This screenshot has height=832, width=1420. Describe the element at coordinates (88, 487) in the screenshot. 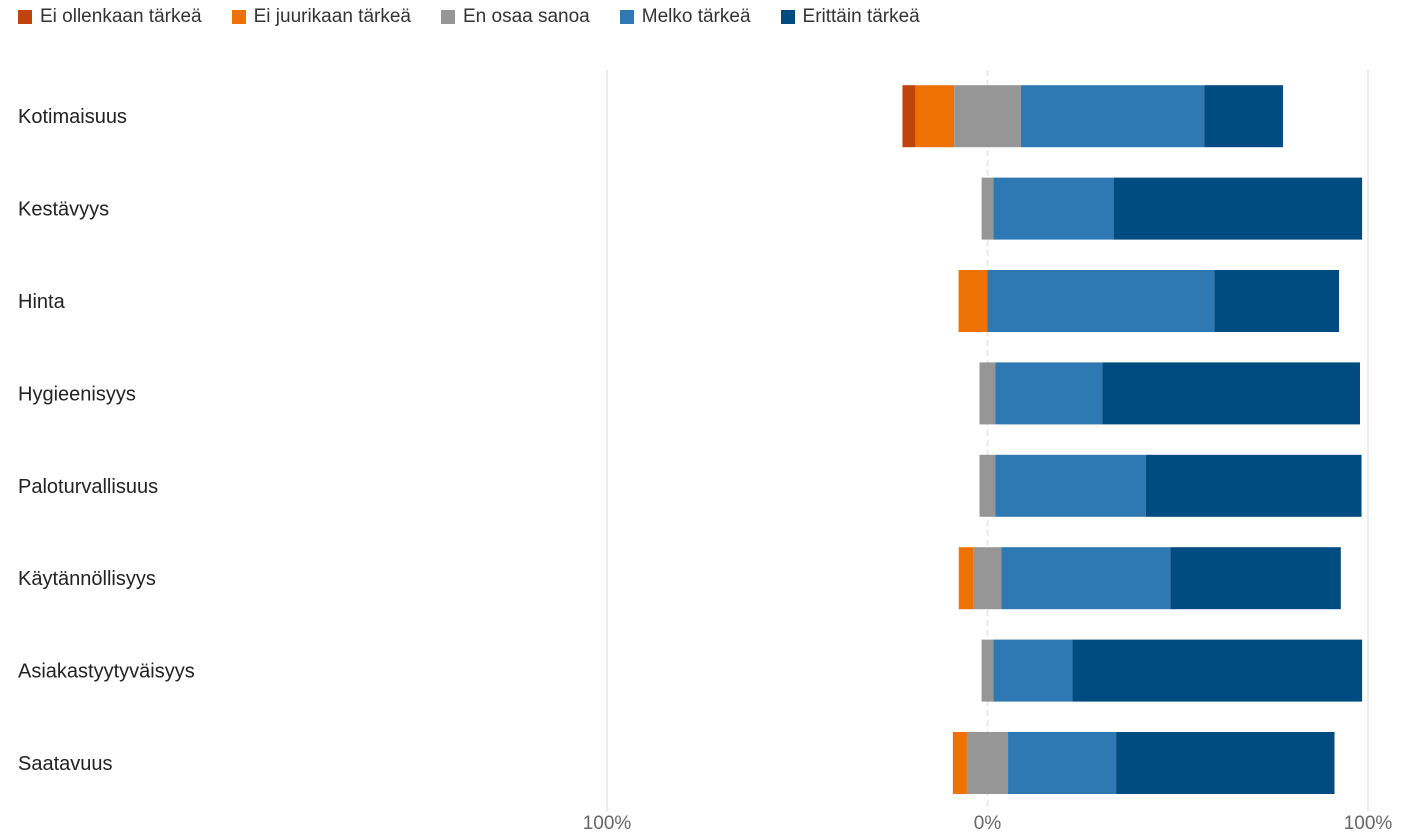

I see `category-label: Paloturvallisuus` at that location.